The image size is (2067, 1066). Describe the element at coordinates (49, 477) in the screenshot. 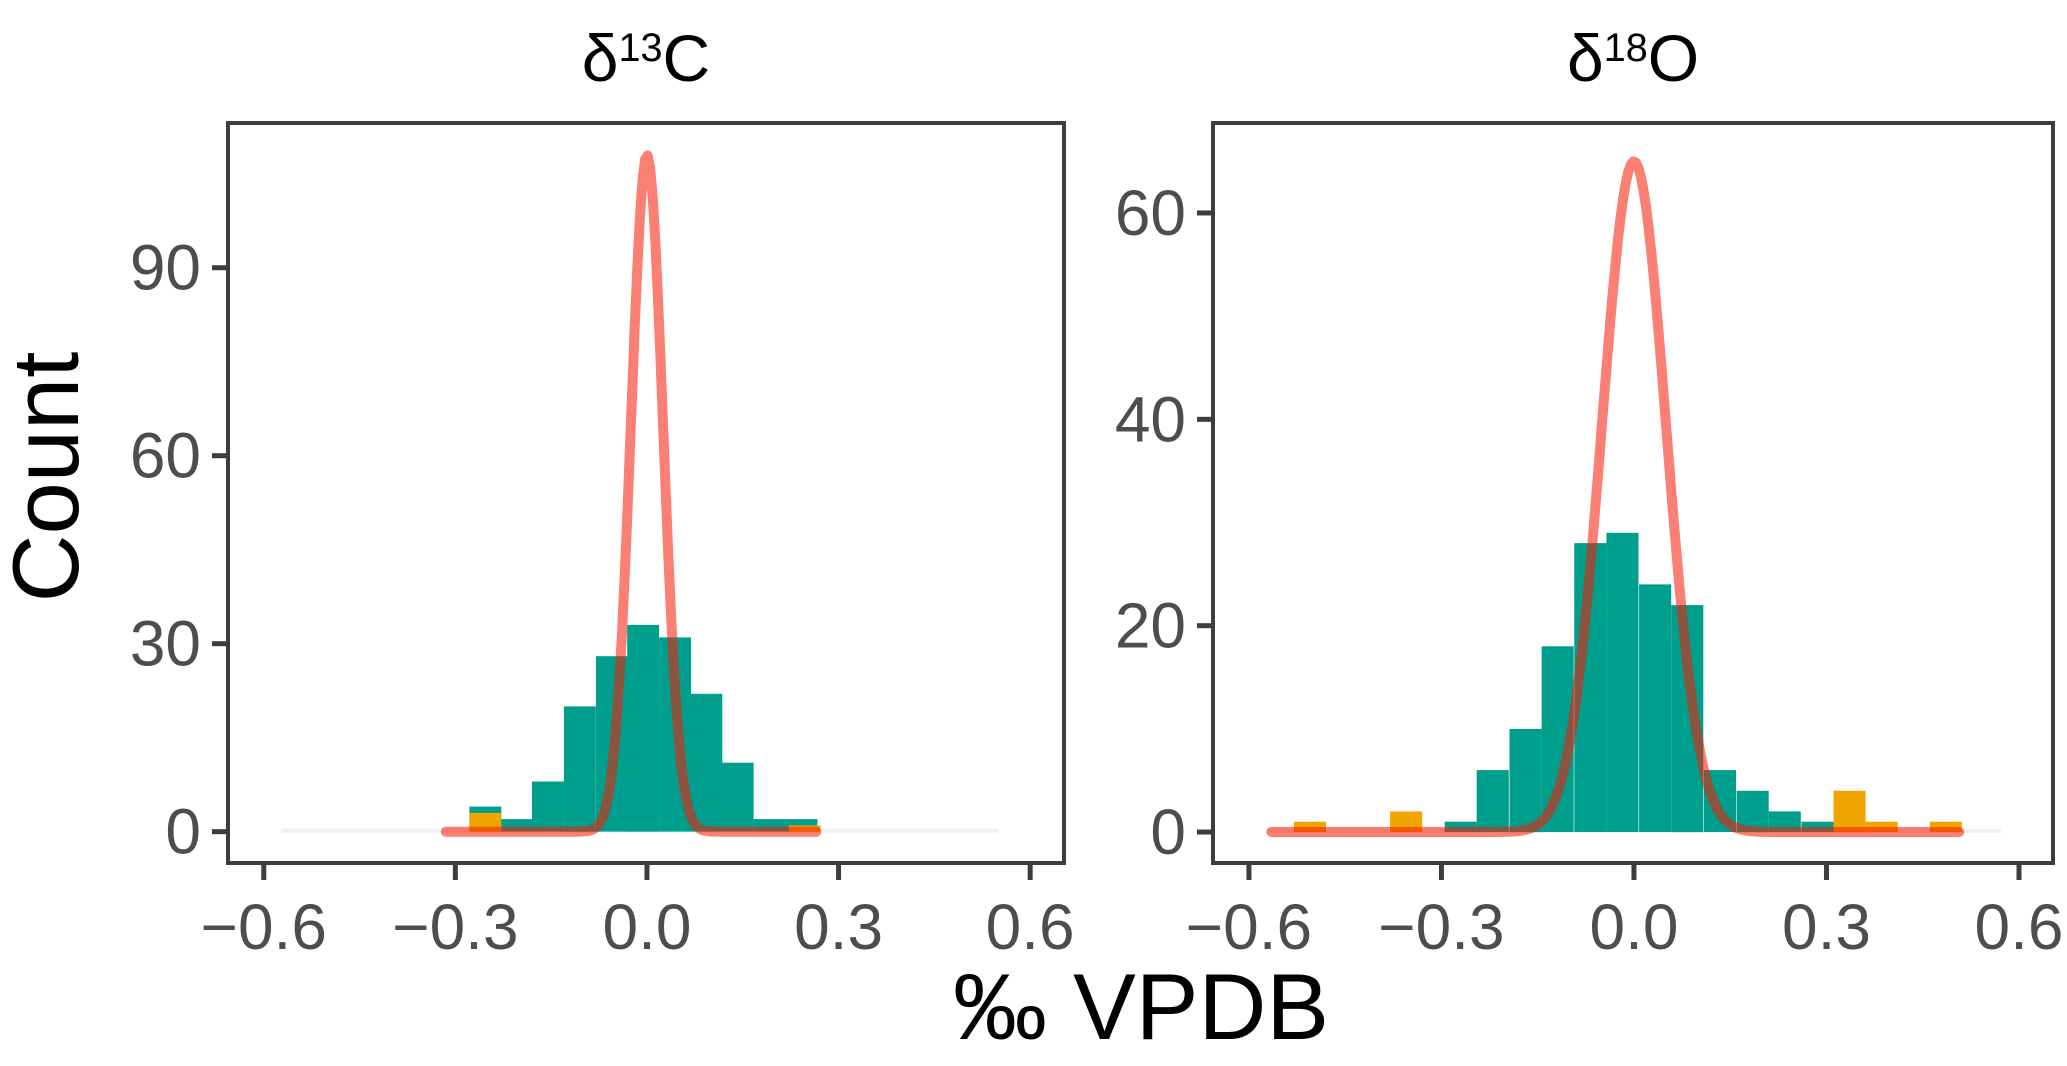

I see `y-axis-title: Count` at that location.